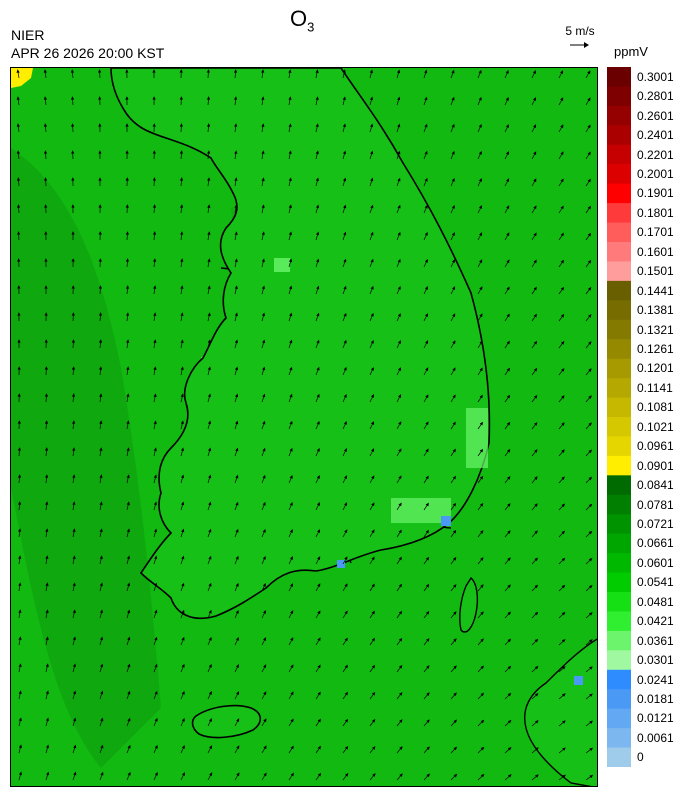 The height and width of the screenshot is (798, 692). Describe the element at coordinates (655, 426) in the screenshot. I see `color-scale-label: 0.1021` at that location.